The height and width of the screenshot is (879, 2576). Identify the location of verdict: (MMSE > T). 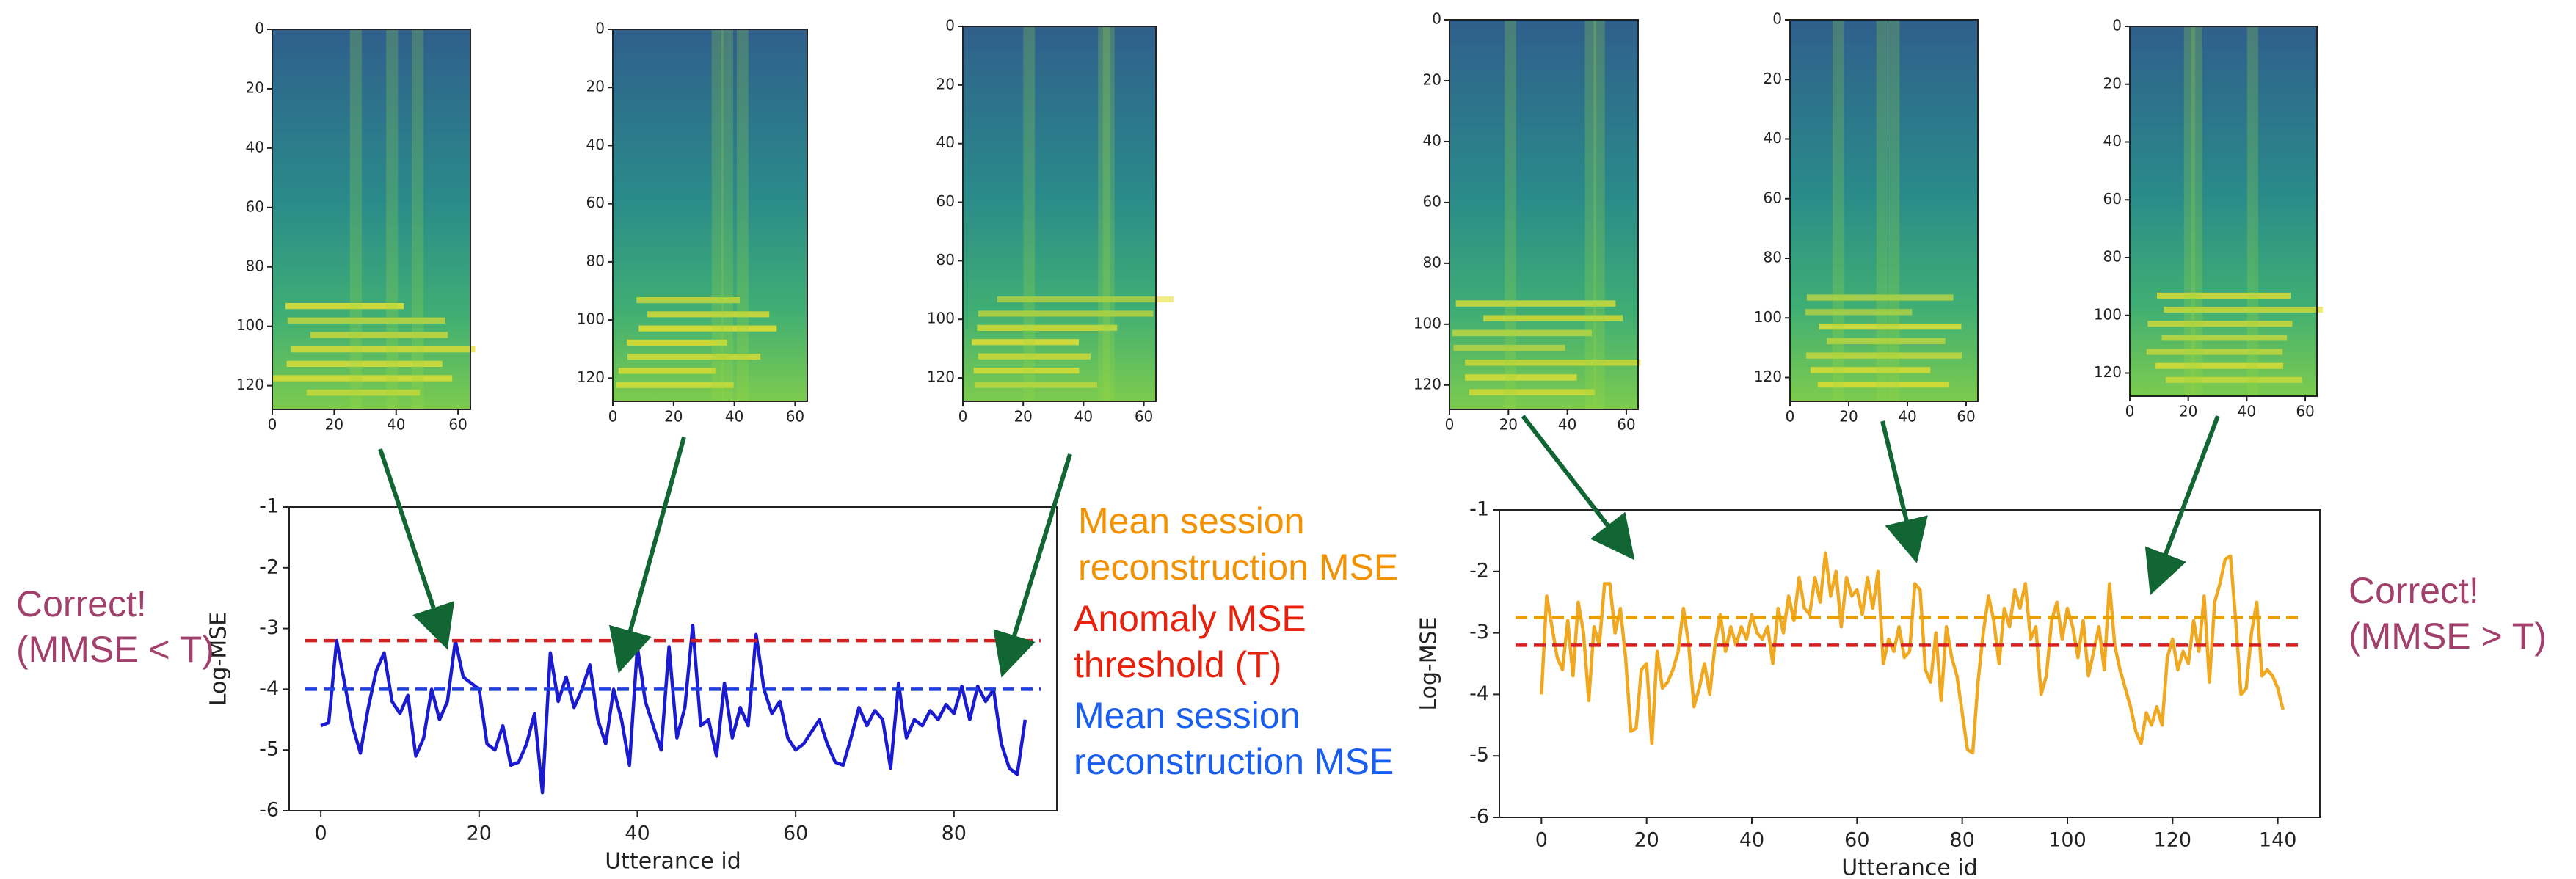
(2447, 636).